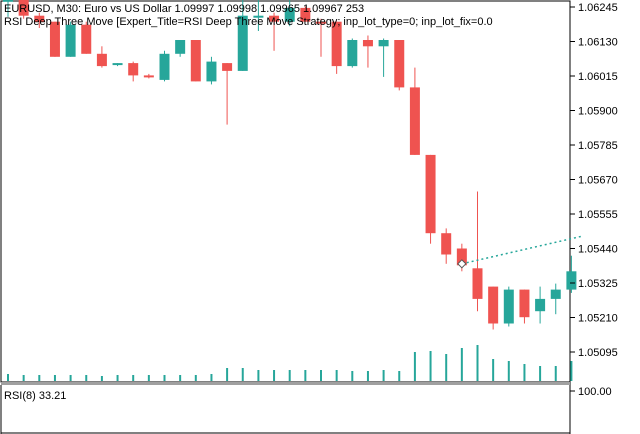 The image size is (640, 434). I want to click on rsi-indicator-label: RSI(8) 33.21, so click(35, 396).